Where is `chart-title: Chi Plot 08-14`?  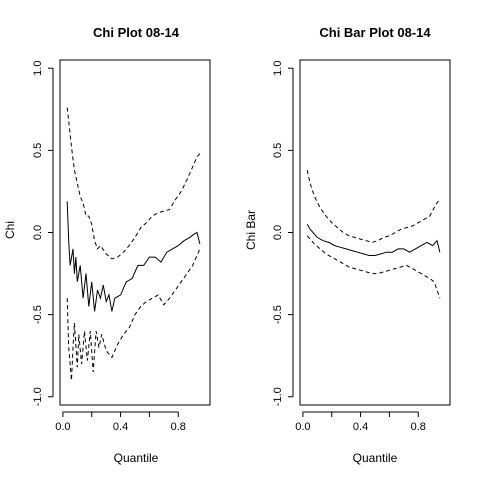 chart-title: Chi Plot 08-14 is located at coordinates (136, 32).